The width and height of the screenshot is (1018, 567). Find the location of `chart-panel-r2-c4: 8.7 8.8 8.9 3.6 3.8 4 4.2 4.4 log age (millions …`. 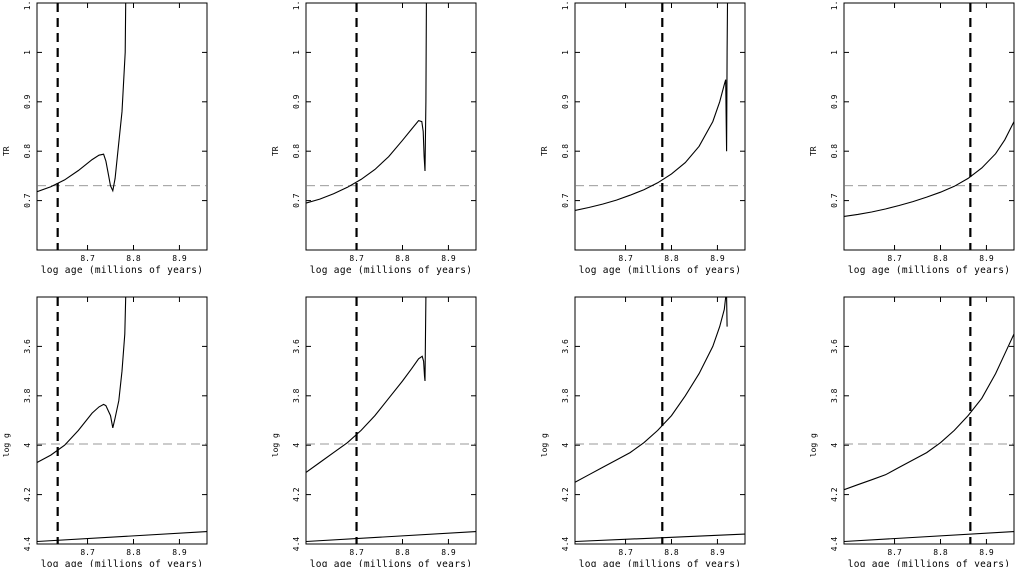

chart-panel-r2-c4: 8.7 8.8 8.9 3.6 3.8 4 4.2 4.4 log age (millions … is located at coordinates (912, 431).